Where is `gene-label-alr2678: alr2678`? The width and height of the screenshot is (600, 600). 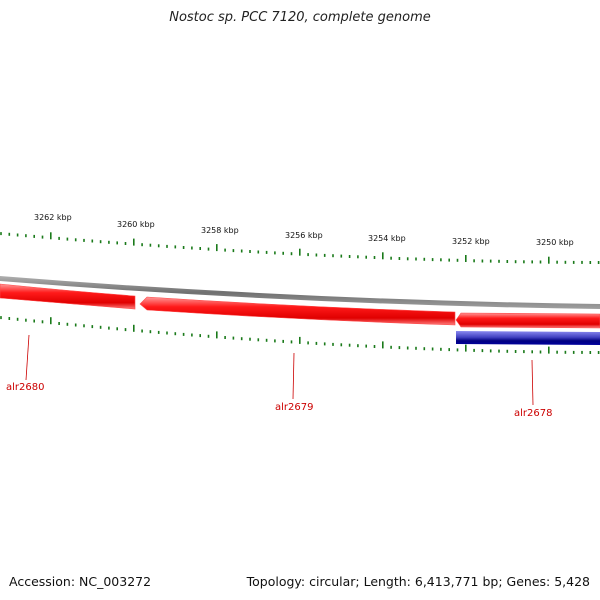
gene-label-alr2678: alr2678 is located at coordinates (533, 413).